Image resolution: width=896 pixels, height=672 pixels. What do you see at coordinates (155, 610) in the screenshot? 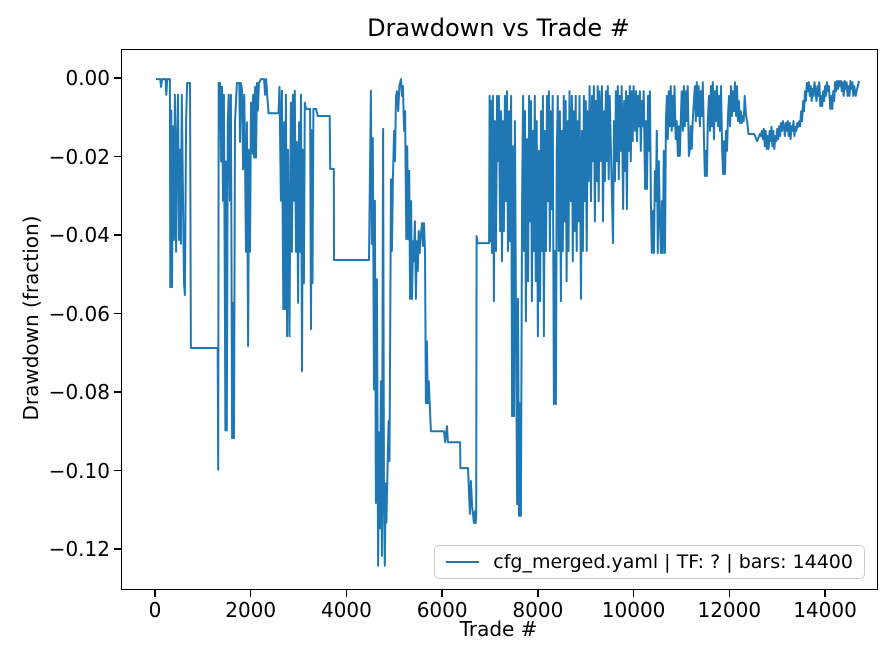
I see `x-tick-label: 0` at bounding box center [155, 610].